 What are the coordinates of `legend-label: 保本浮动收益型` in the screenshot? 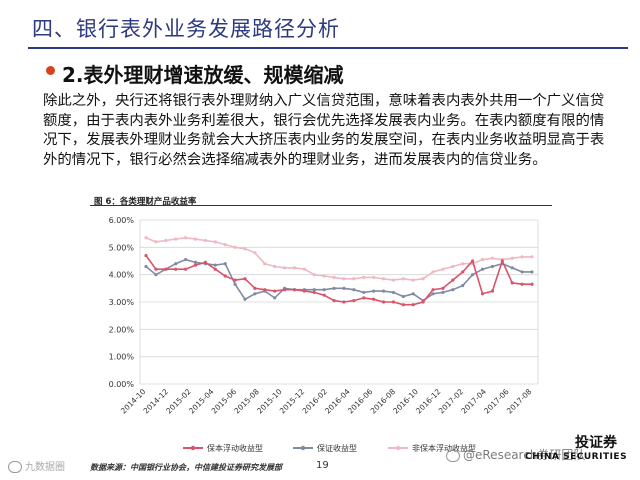 It's located at (235, 448).